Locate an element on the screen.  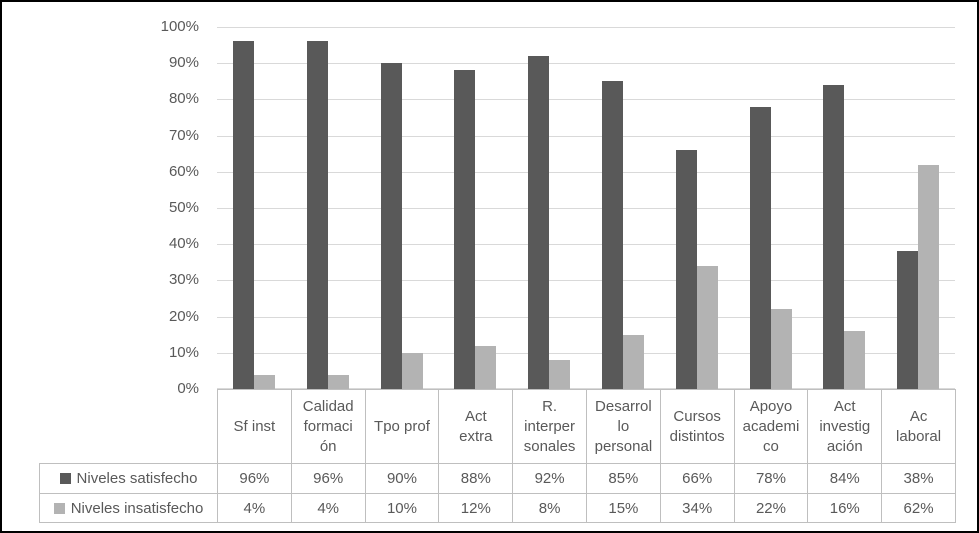
value-cell: 90% is located at coordinates (402, 478).